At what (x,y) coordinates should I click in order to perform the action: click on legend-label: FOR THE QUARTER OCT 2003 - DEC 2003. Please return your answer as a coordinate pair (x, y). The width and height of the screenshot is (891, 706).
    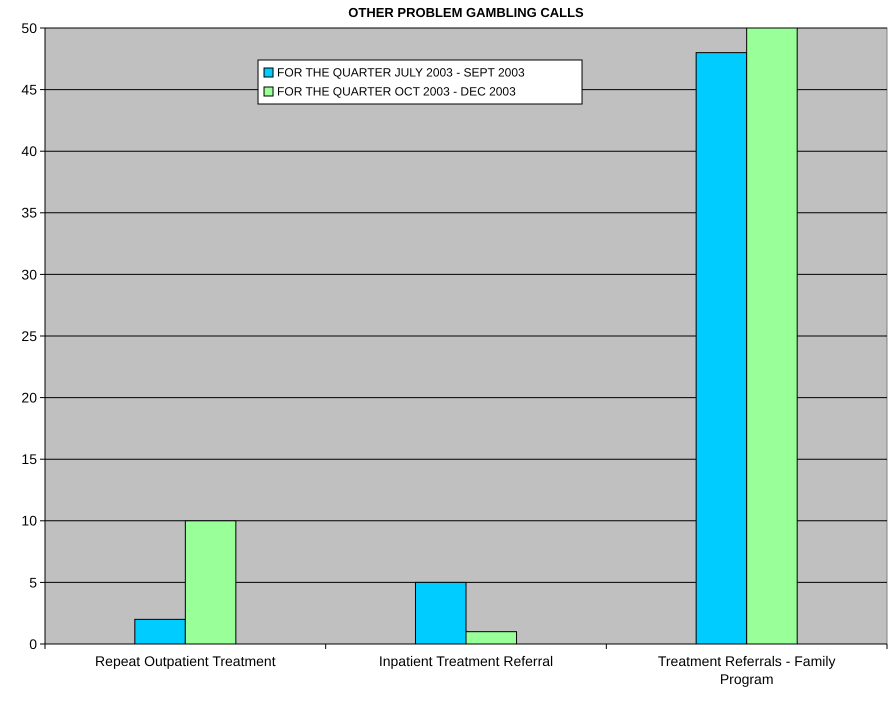
    Looking at the image, I should click on (396, 91).